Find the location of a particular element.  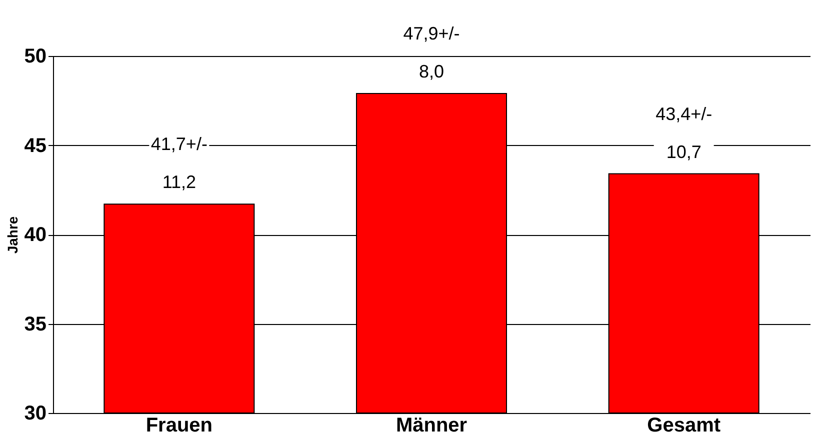

y-tick-label: 30 is located at coordinates (35, 413).